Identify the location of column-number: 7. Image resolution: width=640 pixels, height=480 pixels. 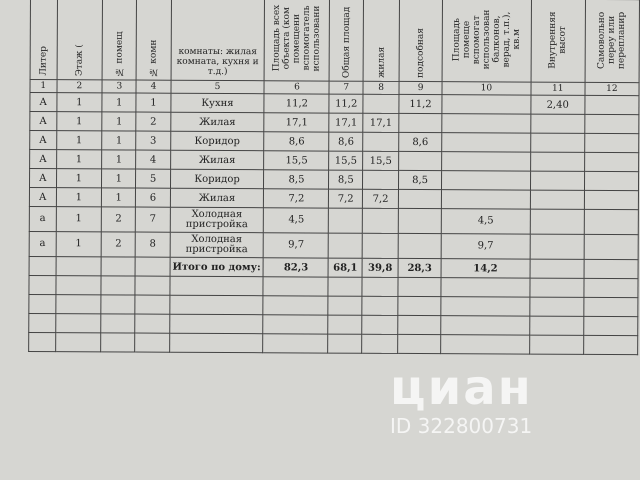
(346, 88).